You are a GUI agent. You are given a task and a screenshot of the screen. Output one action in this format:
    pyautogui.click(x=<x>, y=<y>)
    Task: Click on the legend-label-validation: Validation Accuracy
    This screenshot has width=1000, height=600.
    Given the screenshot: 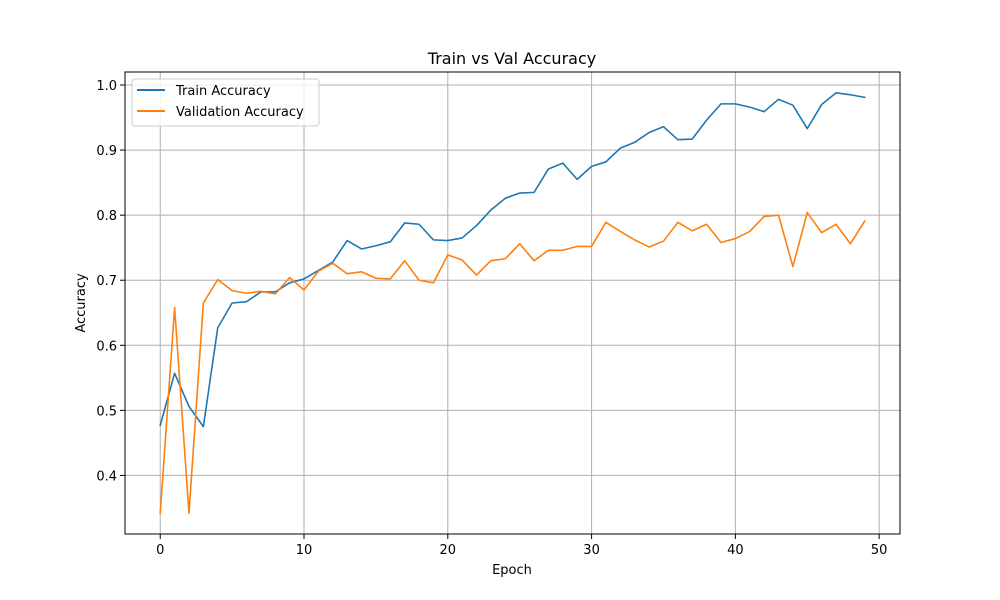 What is the action you would take?
    pyautogui.click(x=240, y=112)
    